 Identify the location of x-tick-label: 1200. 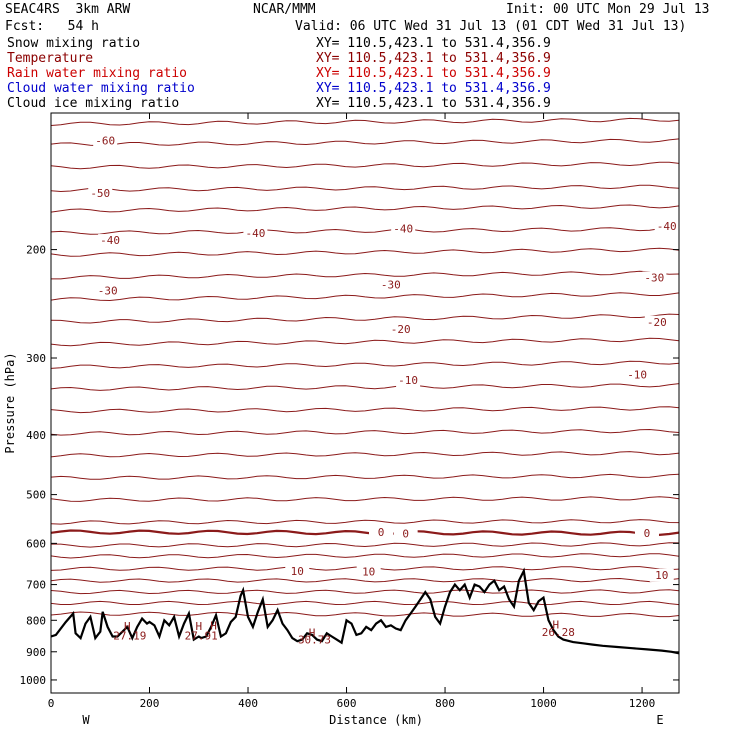
(642, 703).